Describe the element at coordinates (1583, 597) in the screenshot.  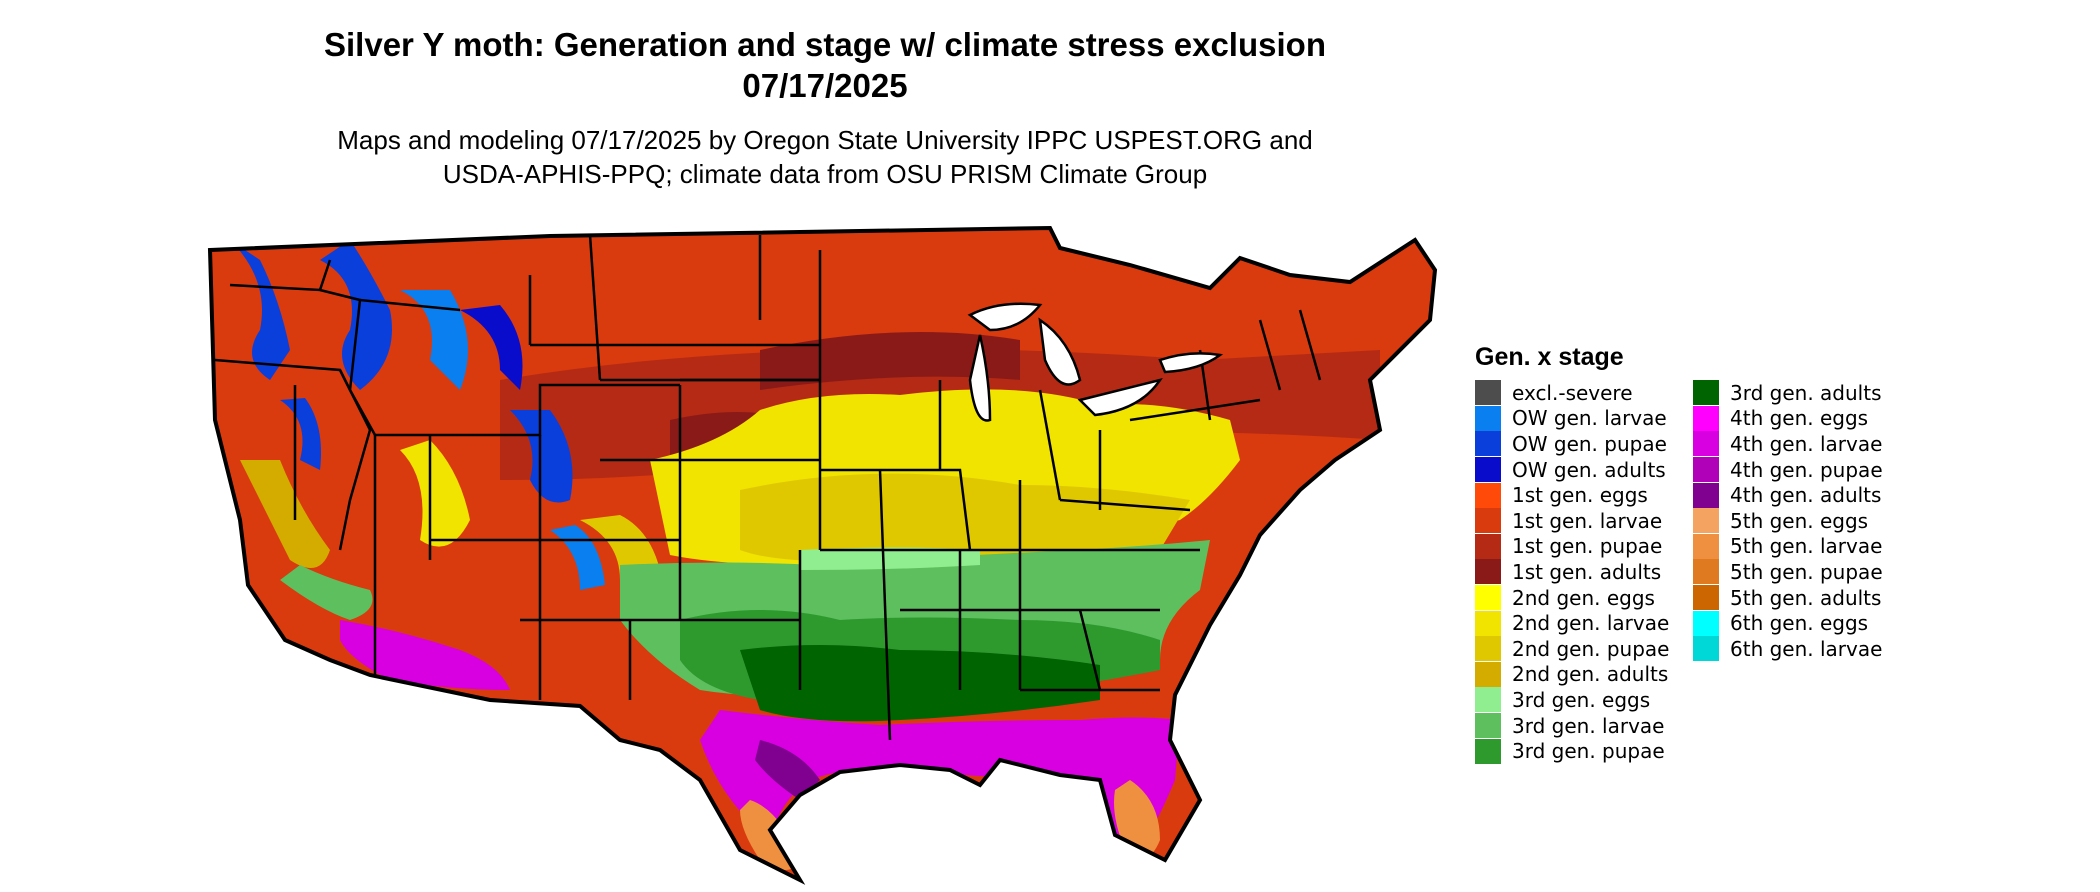
I see `legend-label: 2nd gen. eggs` at that location.